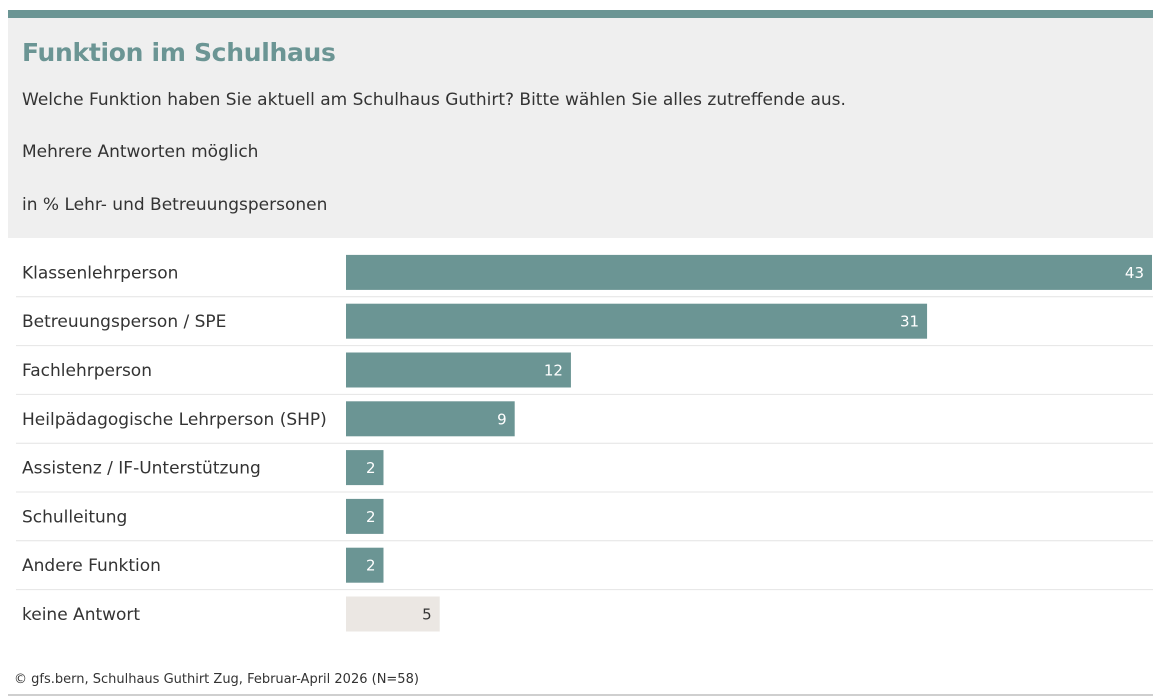 This screenshot has width=1153, height=698. Describe the element at coordinates (87, 371) in the screenshot. I see `category-label: Fachlehrperson` at that location.